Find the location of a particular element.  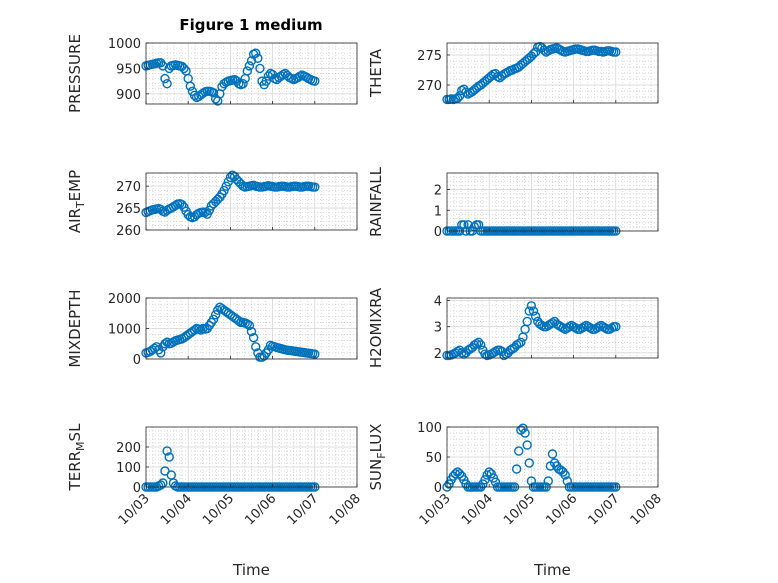

y-tick-label: 2 is located at coordinates (438, 191).